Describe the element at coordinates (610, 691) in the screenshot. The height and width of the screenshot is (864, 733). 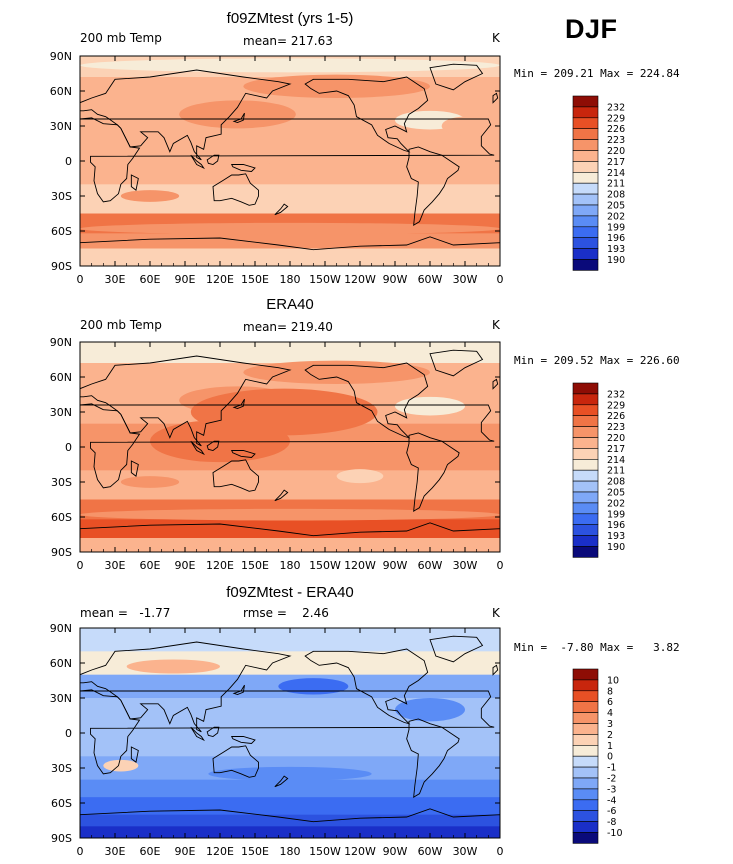
I see `legend-label: 8` at that location.